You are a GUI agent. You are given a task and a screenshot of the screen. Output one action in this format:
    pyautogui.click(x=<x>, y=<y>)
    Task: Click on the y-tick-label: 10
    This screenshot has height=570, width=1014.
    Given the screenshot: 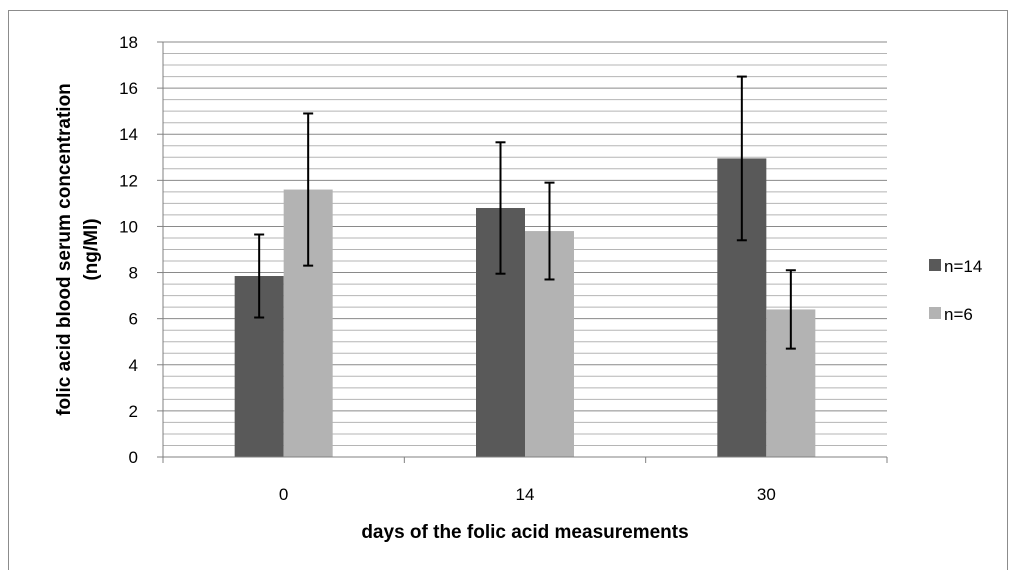 What is the action you would take?
    pyautogui.click(x=128, y=226)
    